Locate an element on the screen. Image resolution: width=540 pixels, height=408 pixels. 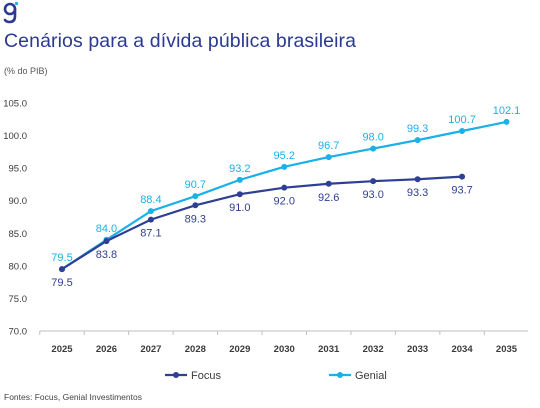
y-tick-label: 100.0 is located at coordinates (15, 136).